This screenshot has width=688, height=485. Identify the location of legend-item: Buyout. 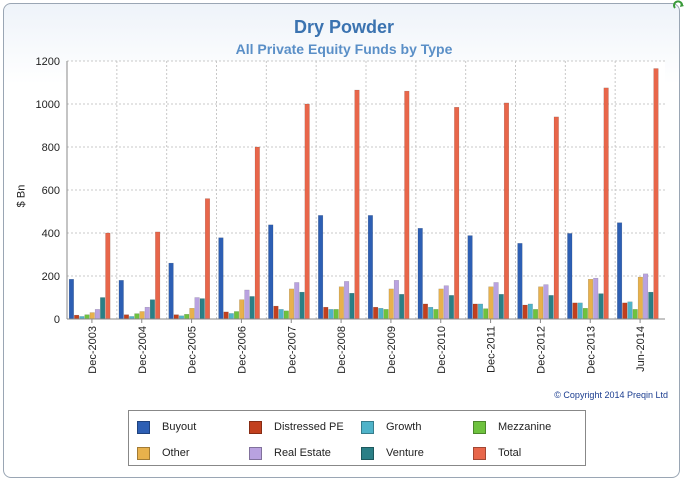
(166, 427).